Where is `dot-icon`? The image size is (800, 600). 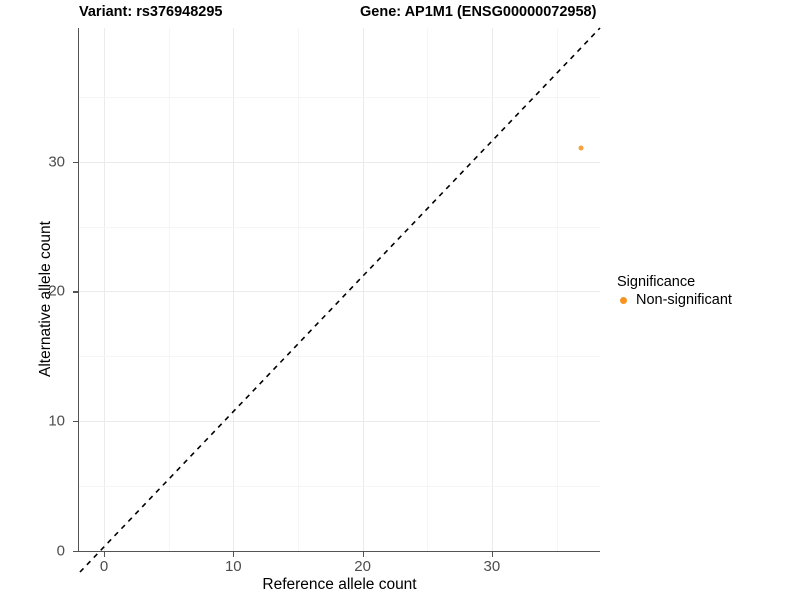 dot-icon is located at coordinates (623, 300).